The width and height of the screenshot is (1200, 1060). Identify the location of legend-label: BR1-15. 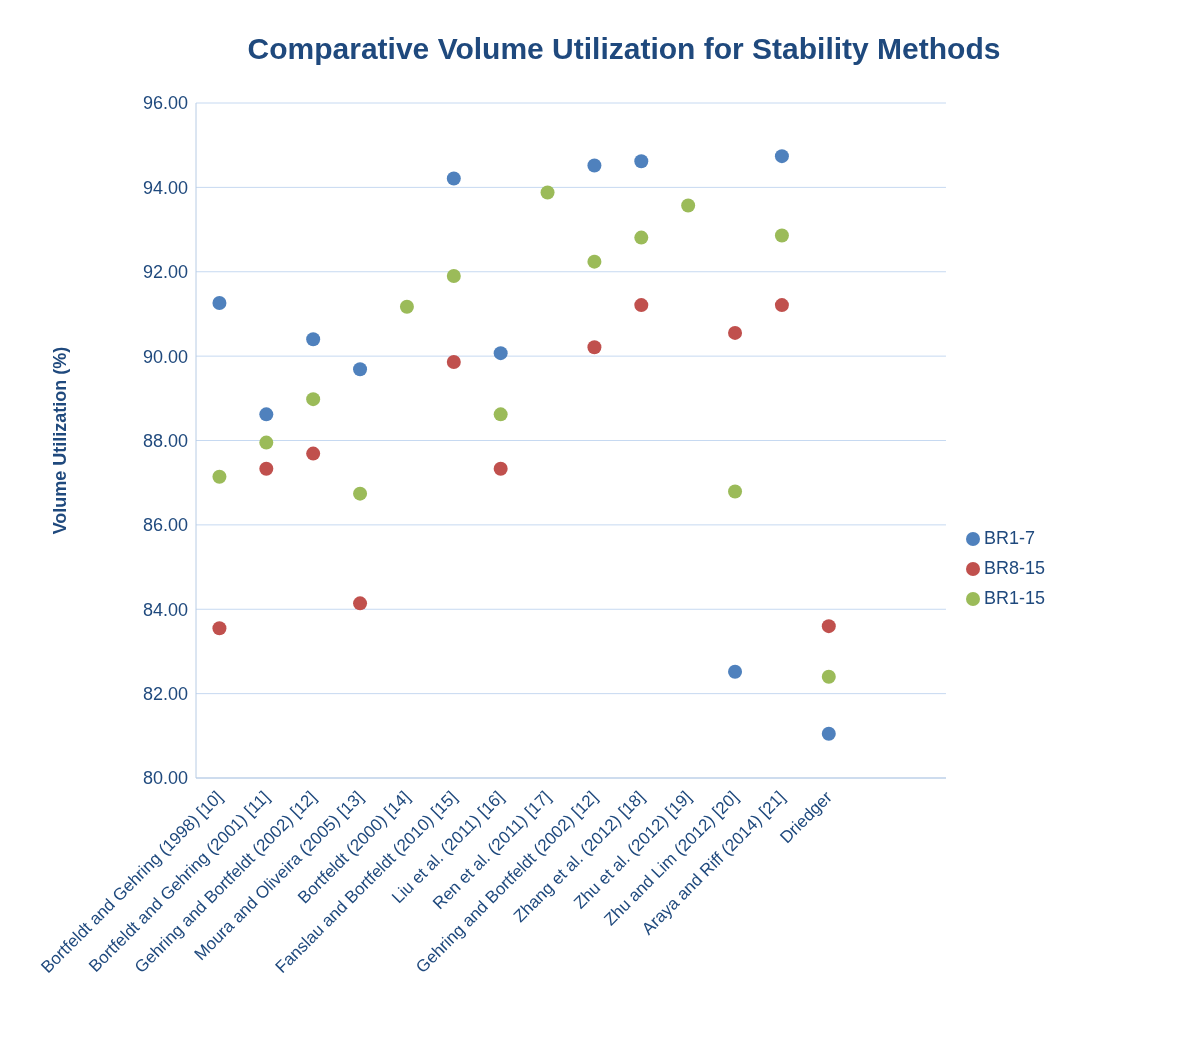
(1014, 598).